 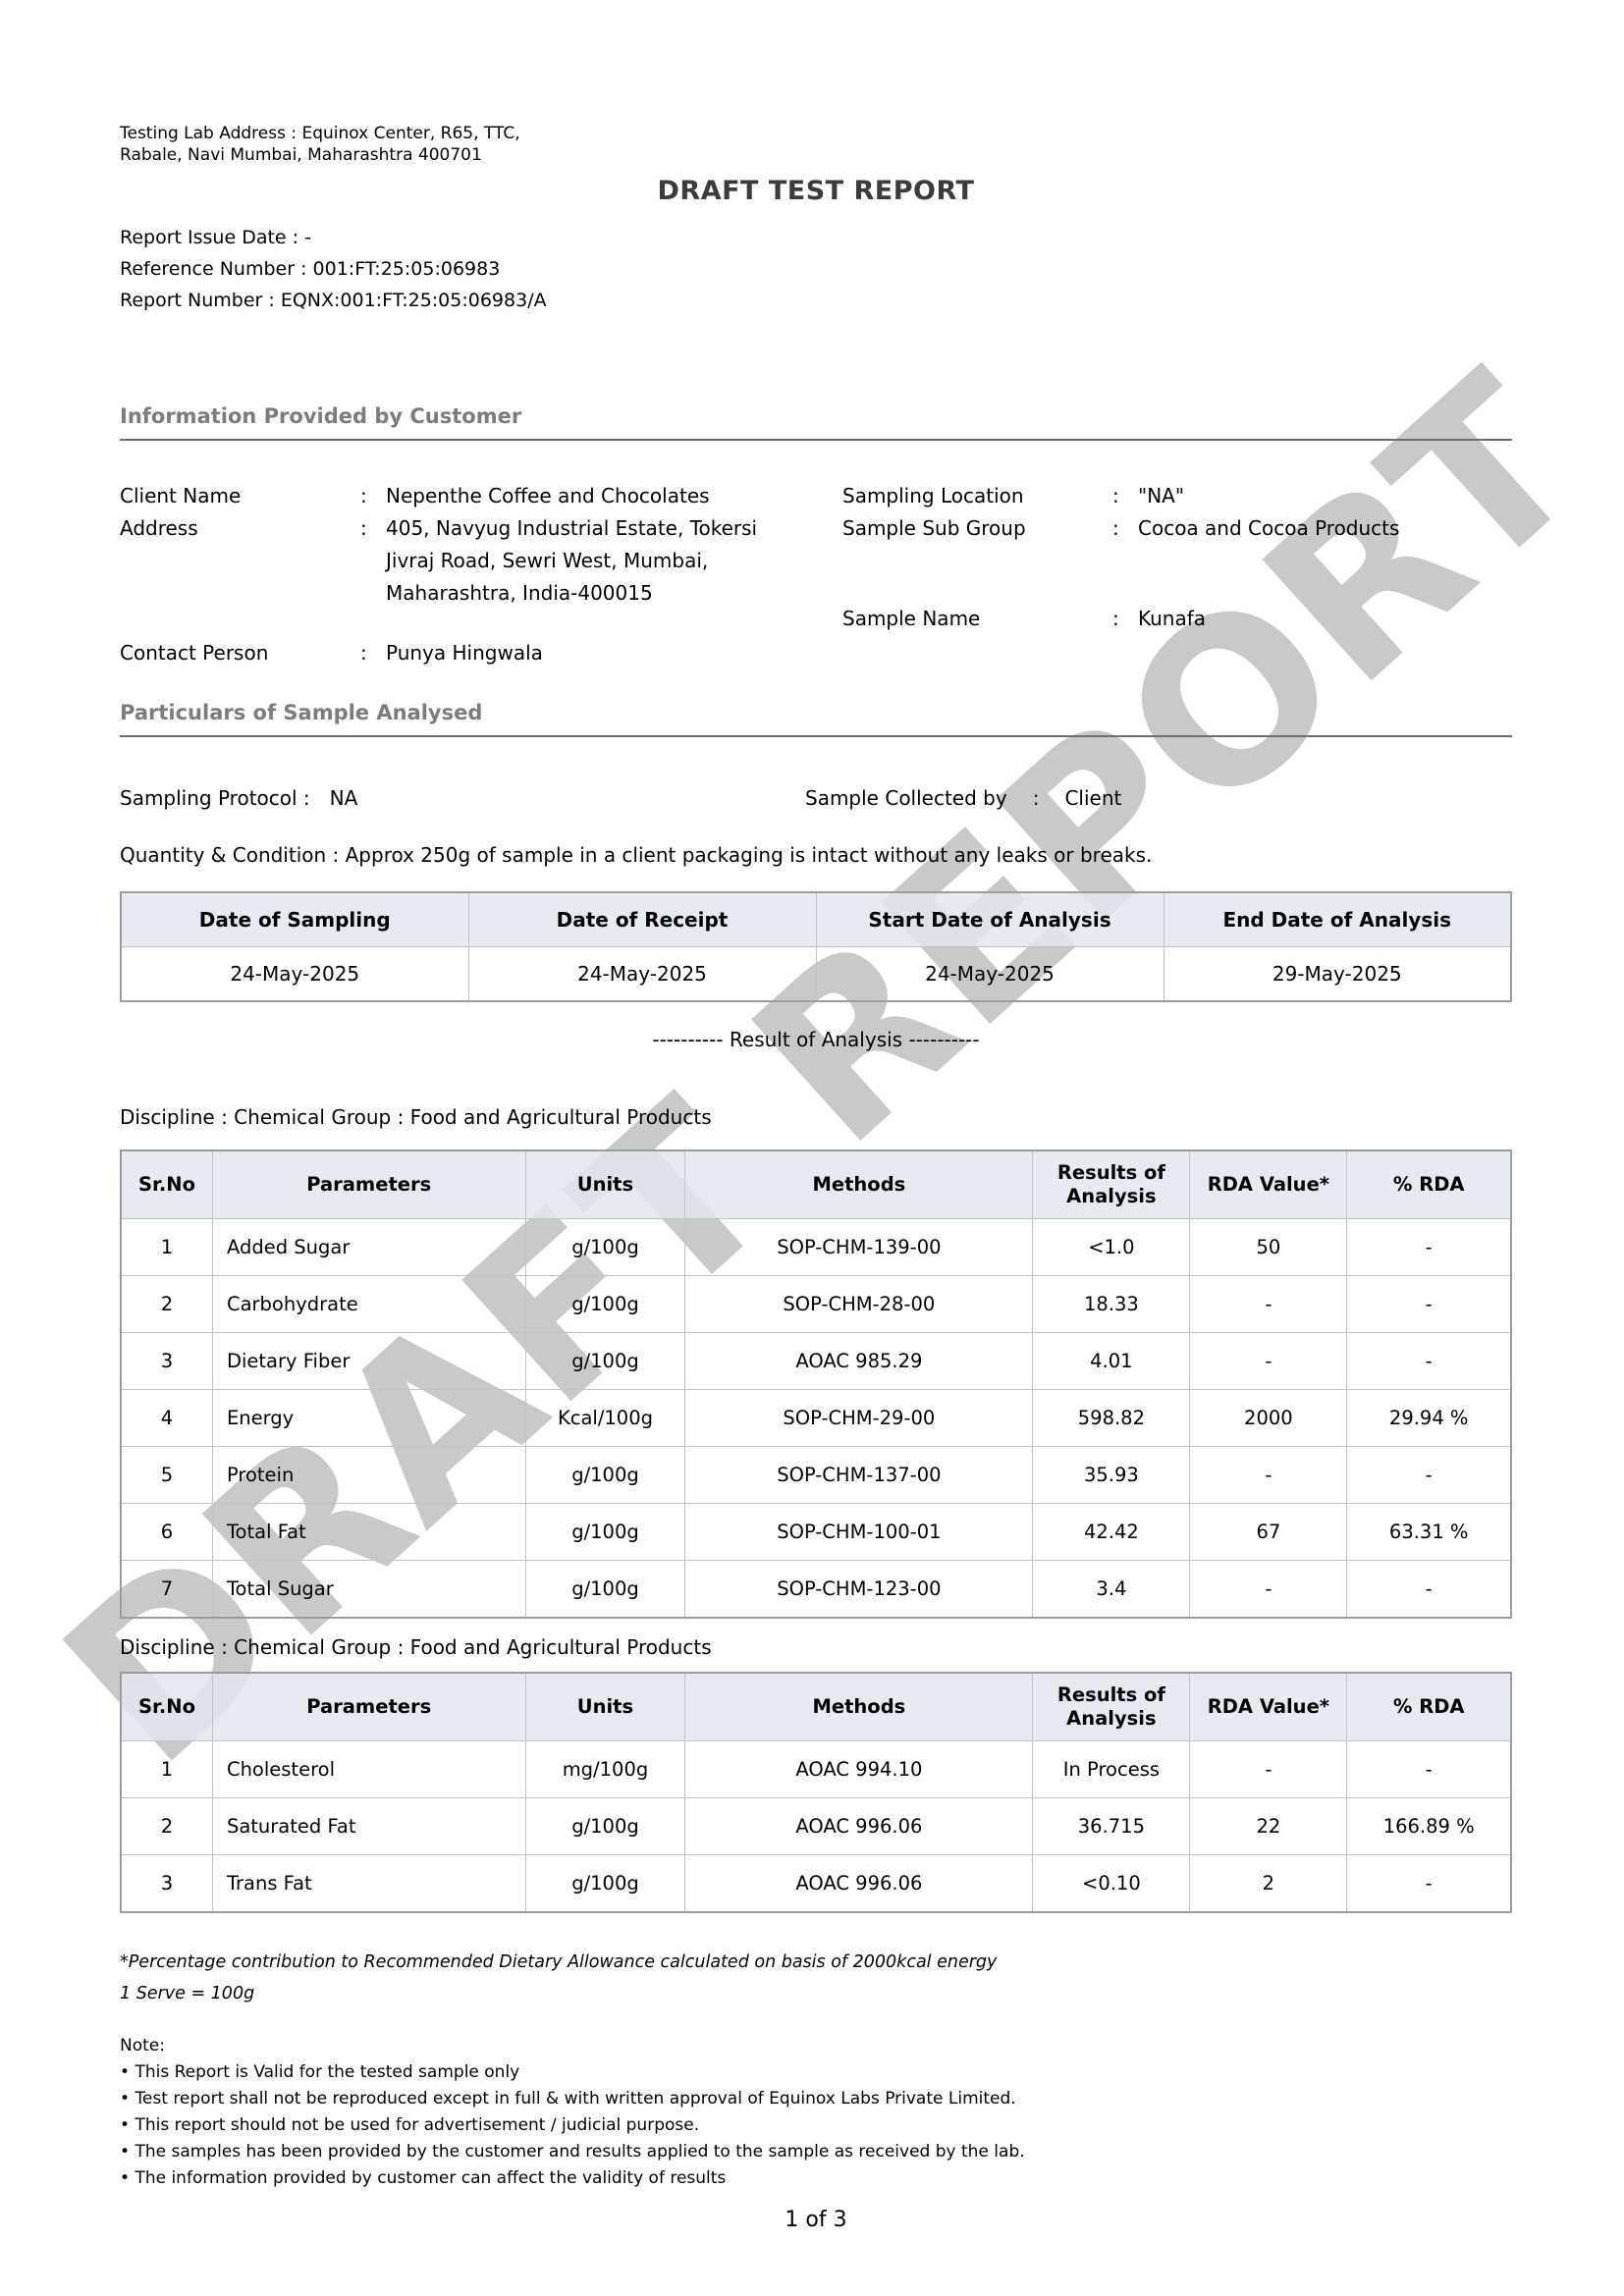 I want to click on table-cell: Cholesterol, so click(x=368, y=1769).